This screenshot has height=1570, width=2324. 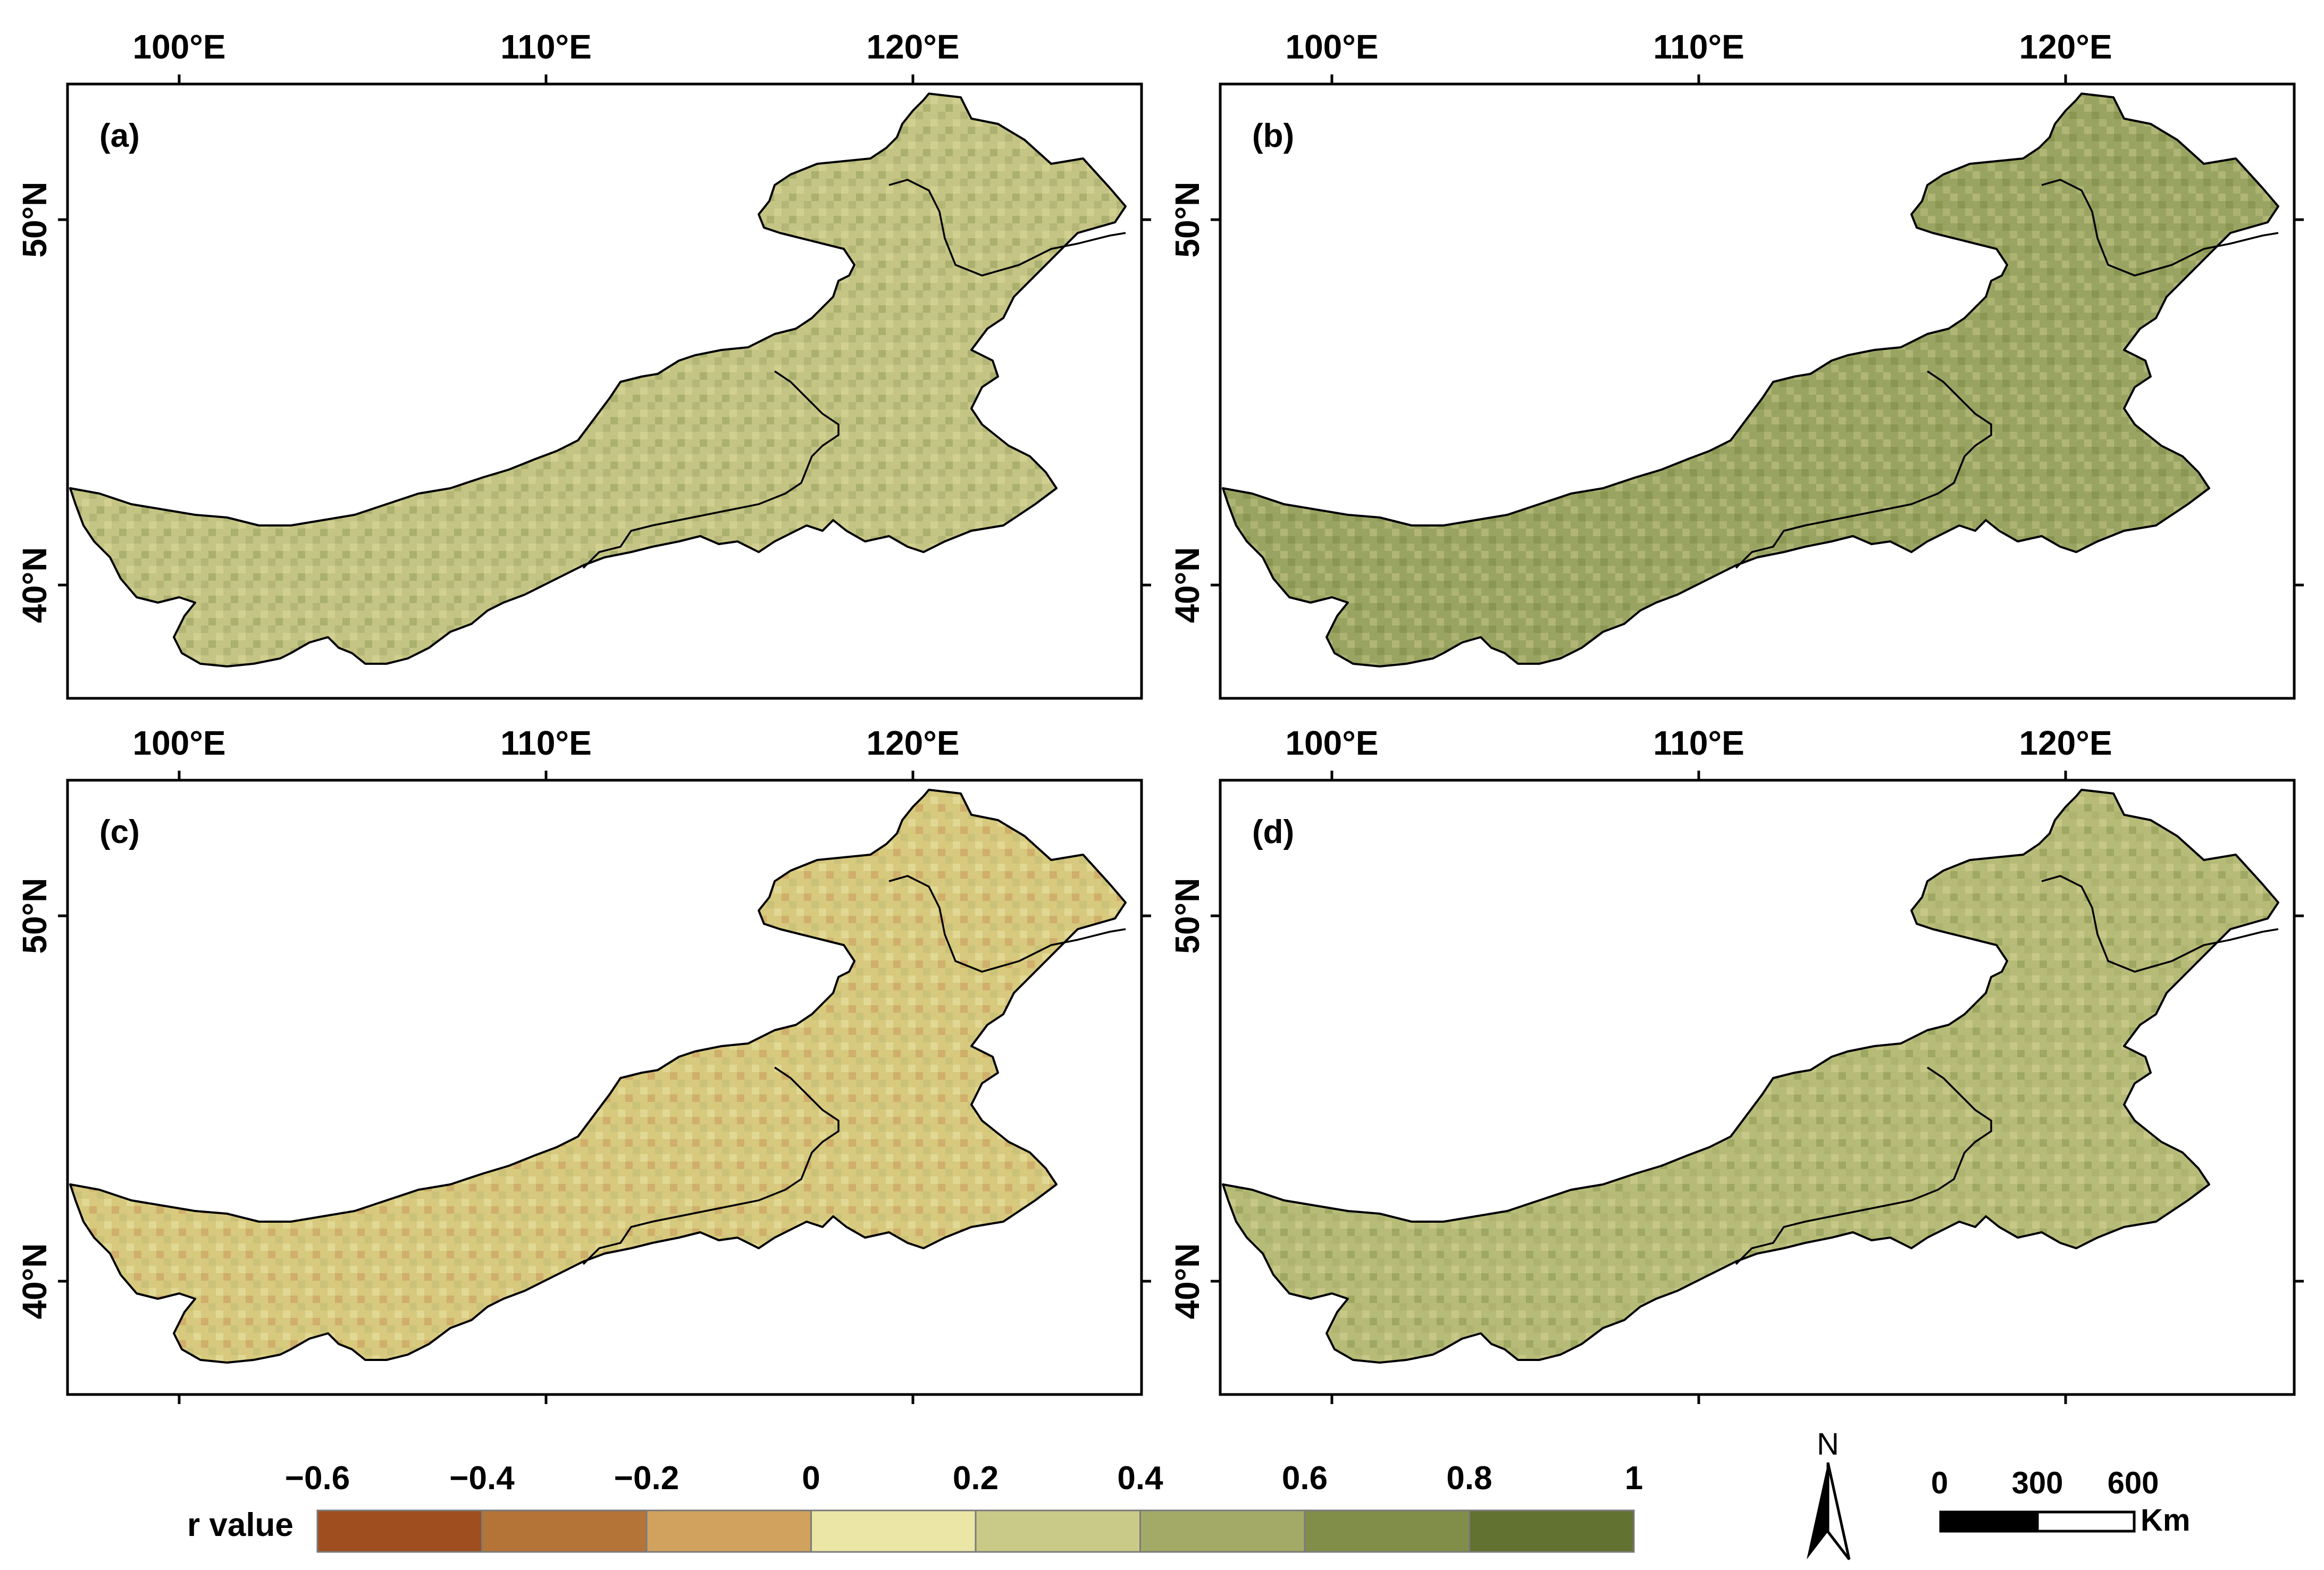 What do you see at coordinates (1273, 832) in the screenshot?
I see `panel-label: (d)` at bounding box center [1273, 832].